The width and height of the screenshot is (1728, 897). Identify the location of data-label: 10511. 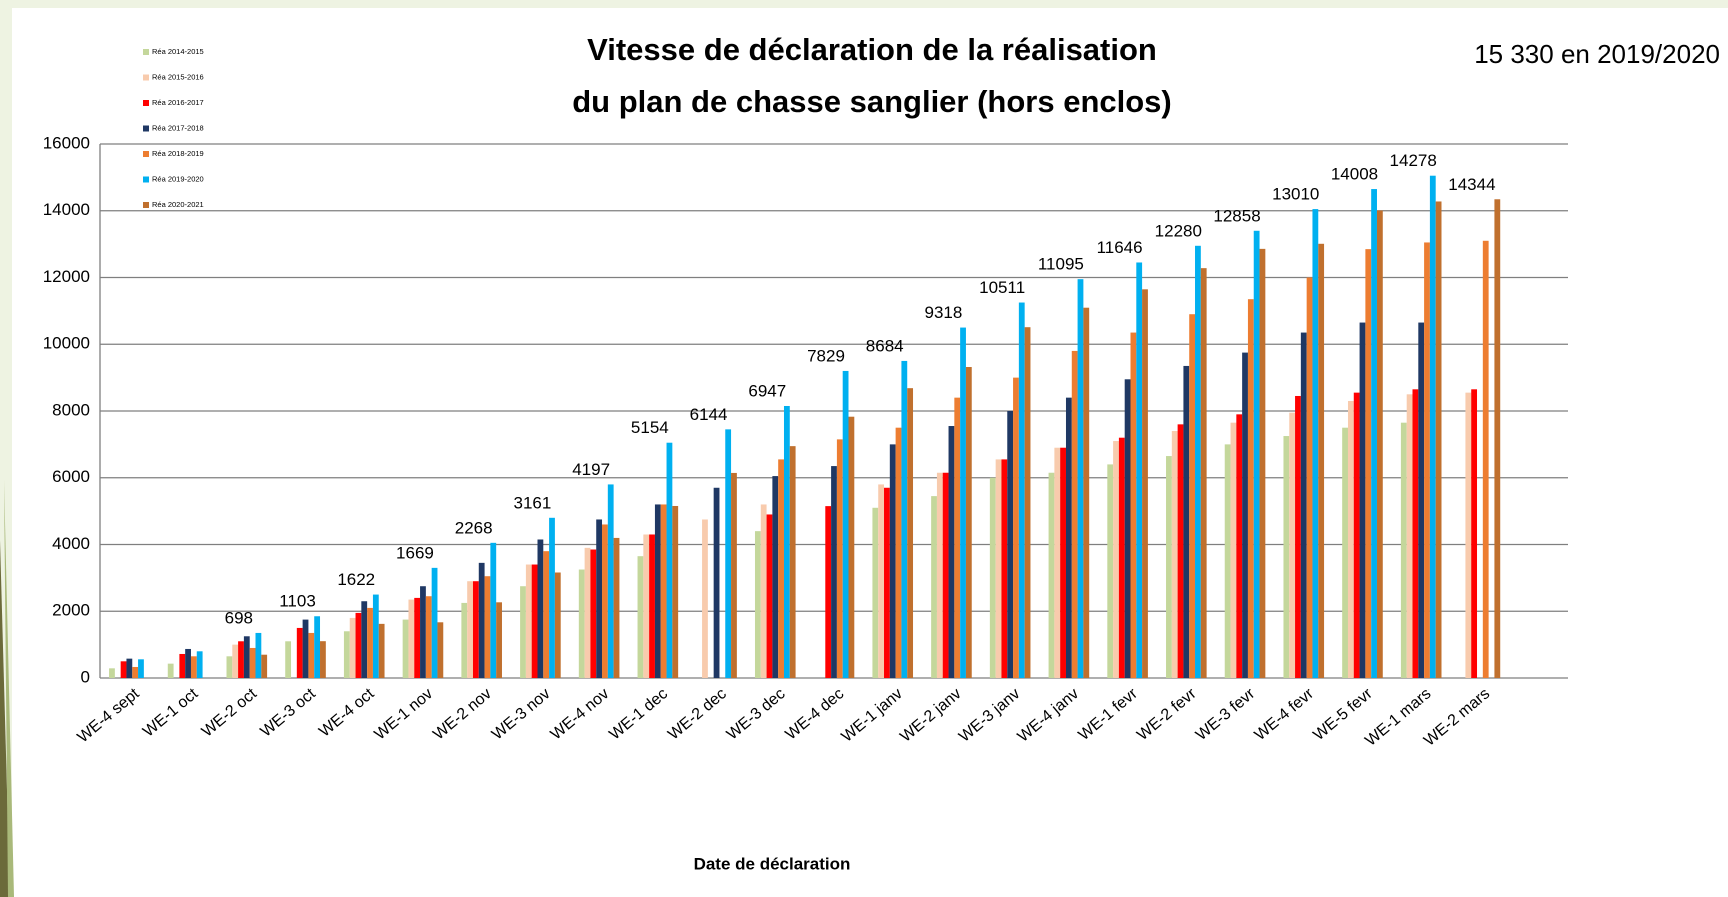
(1002, 287).